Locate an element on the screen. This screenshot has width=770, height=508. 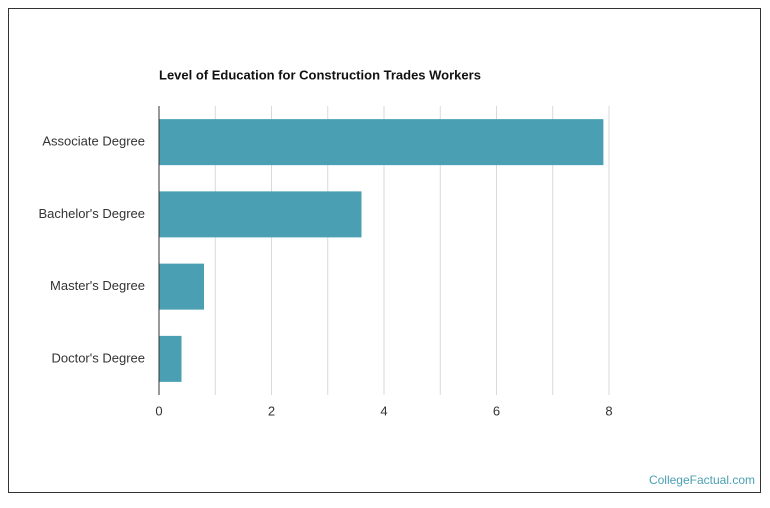
x-tick-label: 0 is located at coordinates (158, 410).